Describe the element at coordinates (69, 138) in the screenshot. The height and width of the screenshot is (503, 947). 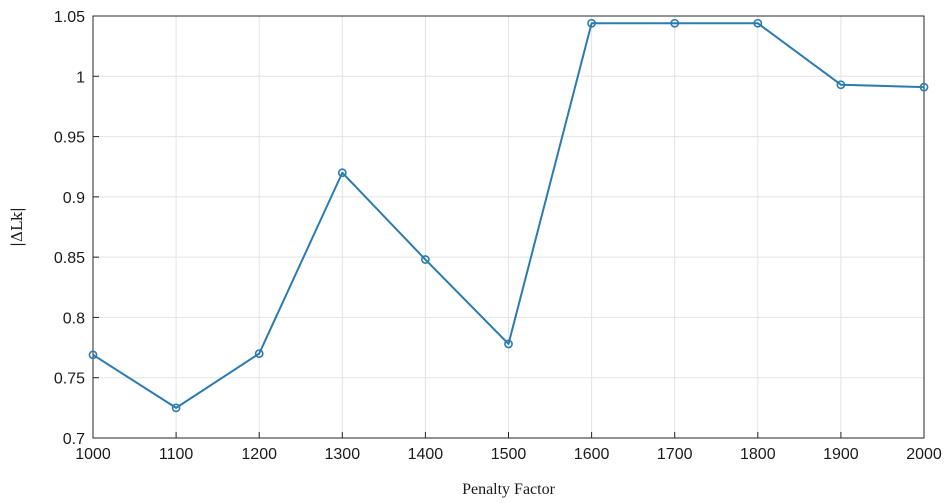
I see `y-tick-label: 0.95` at that location.